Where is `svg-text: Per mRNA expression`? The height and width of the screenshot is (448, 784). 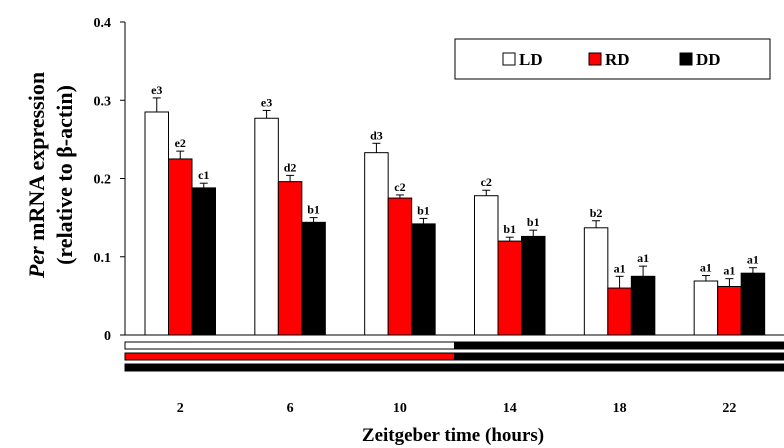 svg-text: Per mRNA expression is located at coordinates (36, 175).